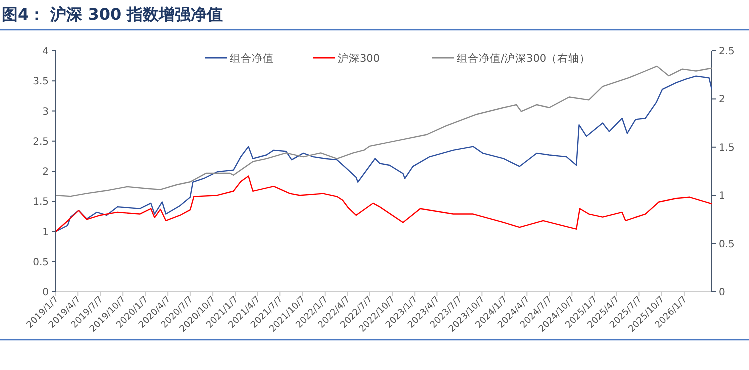  What do you see at coordinates (722, 196) in the screenshot?
I see `y2-tick-label: 1` at bounding box center [722, 196].